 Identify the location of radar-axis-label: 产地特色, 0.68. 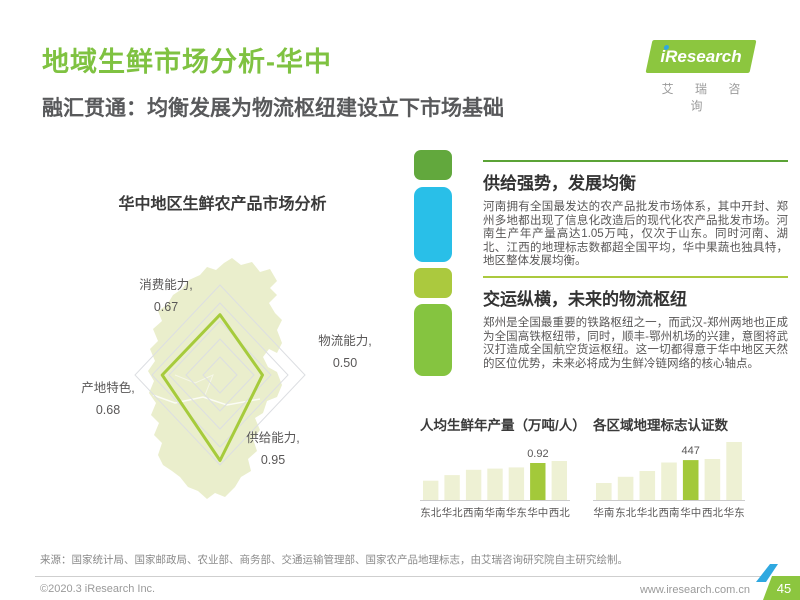
(108, 399).